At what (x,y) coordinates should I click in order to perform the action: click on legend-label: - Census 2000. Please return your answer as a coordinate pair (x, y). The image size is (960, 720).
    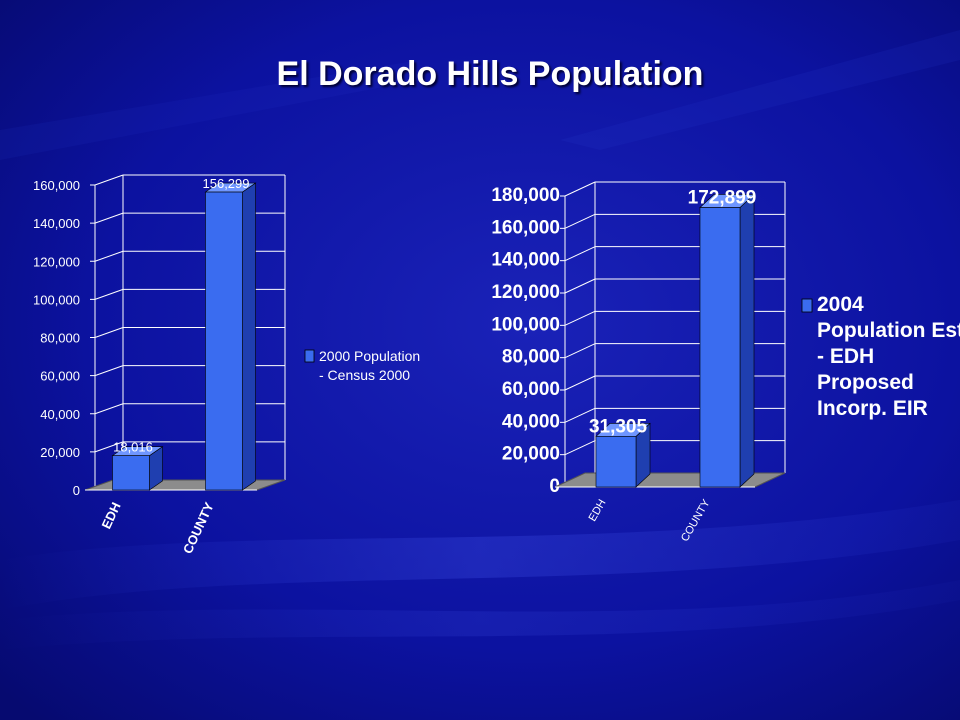
    Looking at the image, I should click on (364, 375).